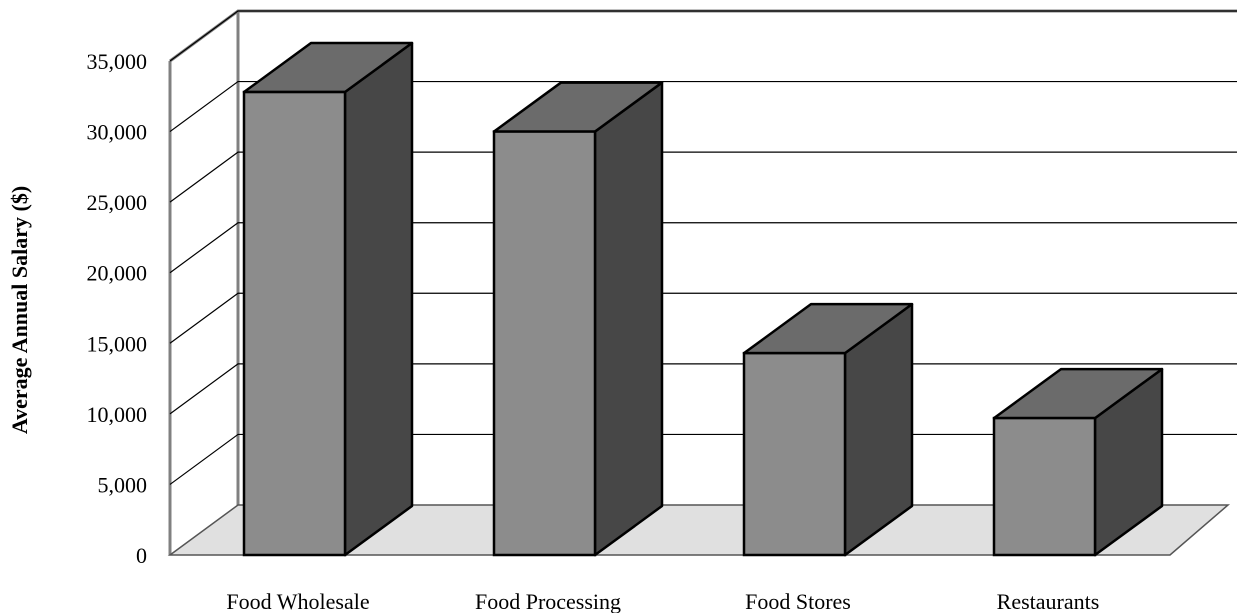  Describe the element at coordinates (117, 343) in the screenshot. I see `y-tick-label: 15,000` at that location.